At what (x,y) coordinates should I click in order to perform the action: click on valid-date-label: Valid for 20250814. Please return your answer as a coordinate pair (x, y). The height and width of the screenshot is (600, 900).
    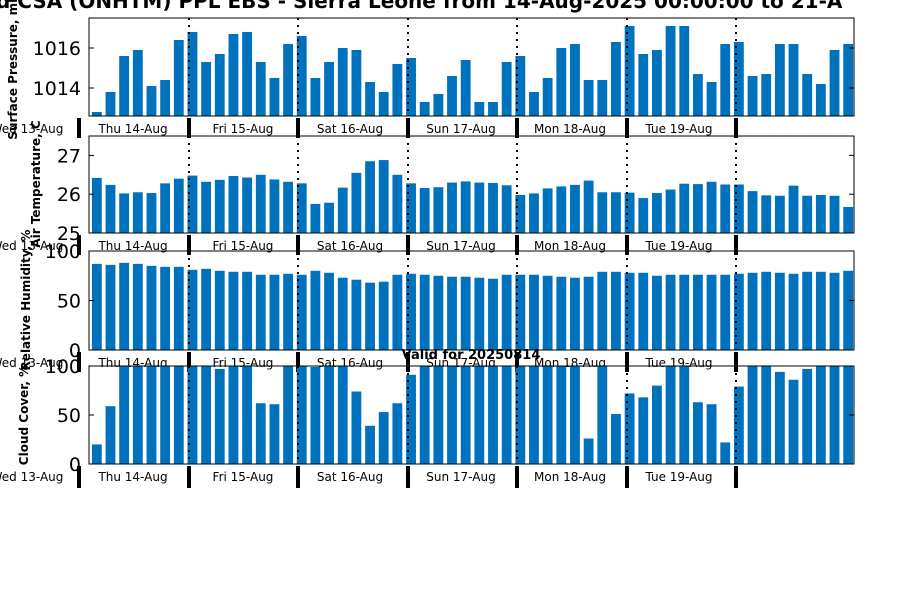
    Looking at the image, I should click on (471, 355).